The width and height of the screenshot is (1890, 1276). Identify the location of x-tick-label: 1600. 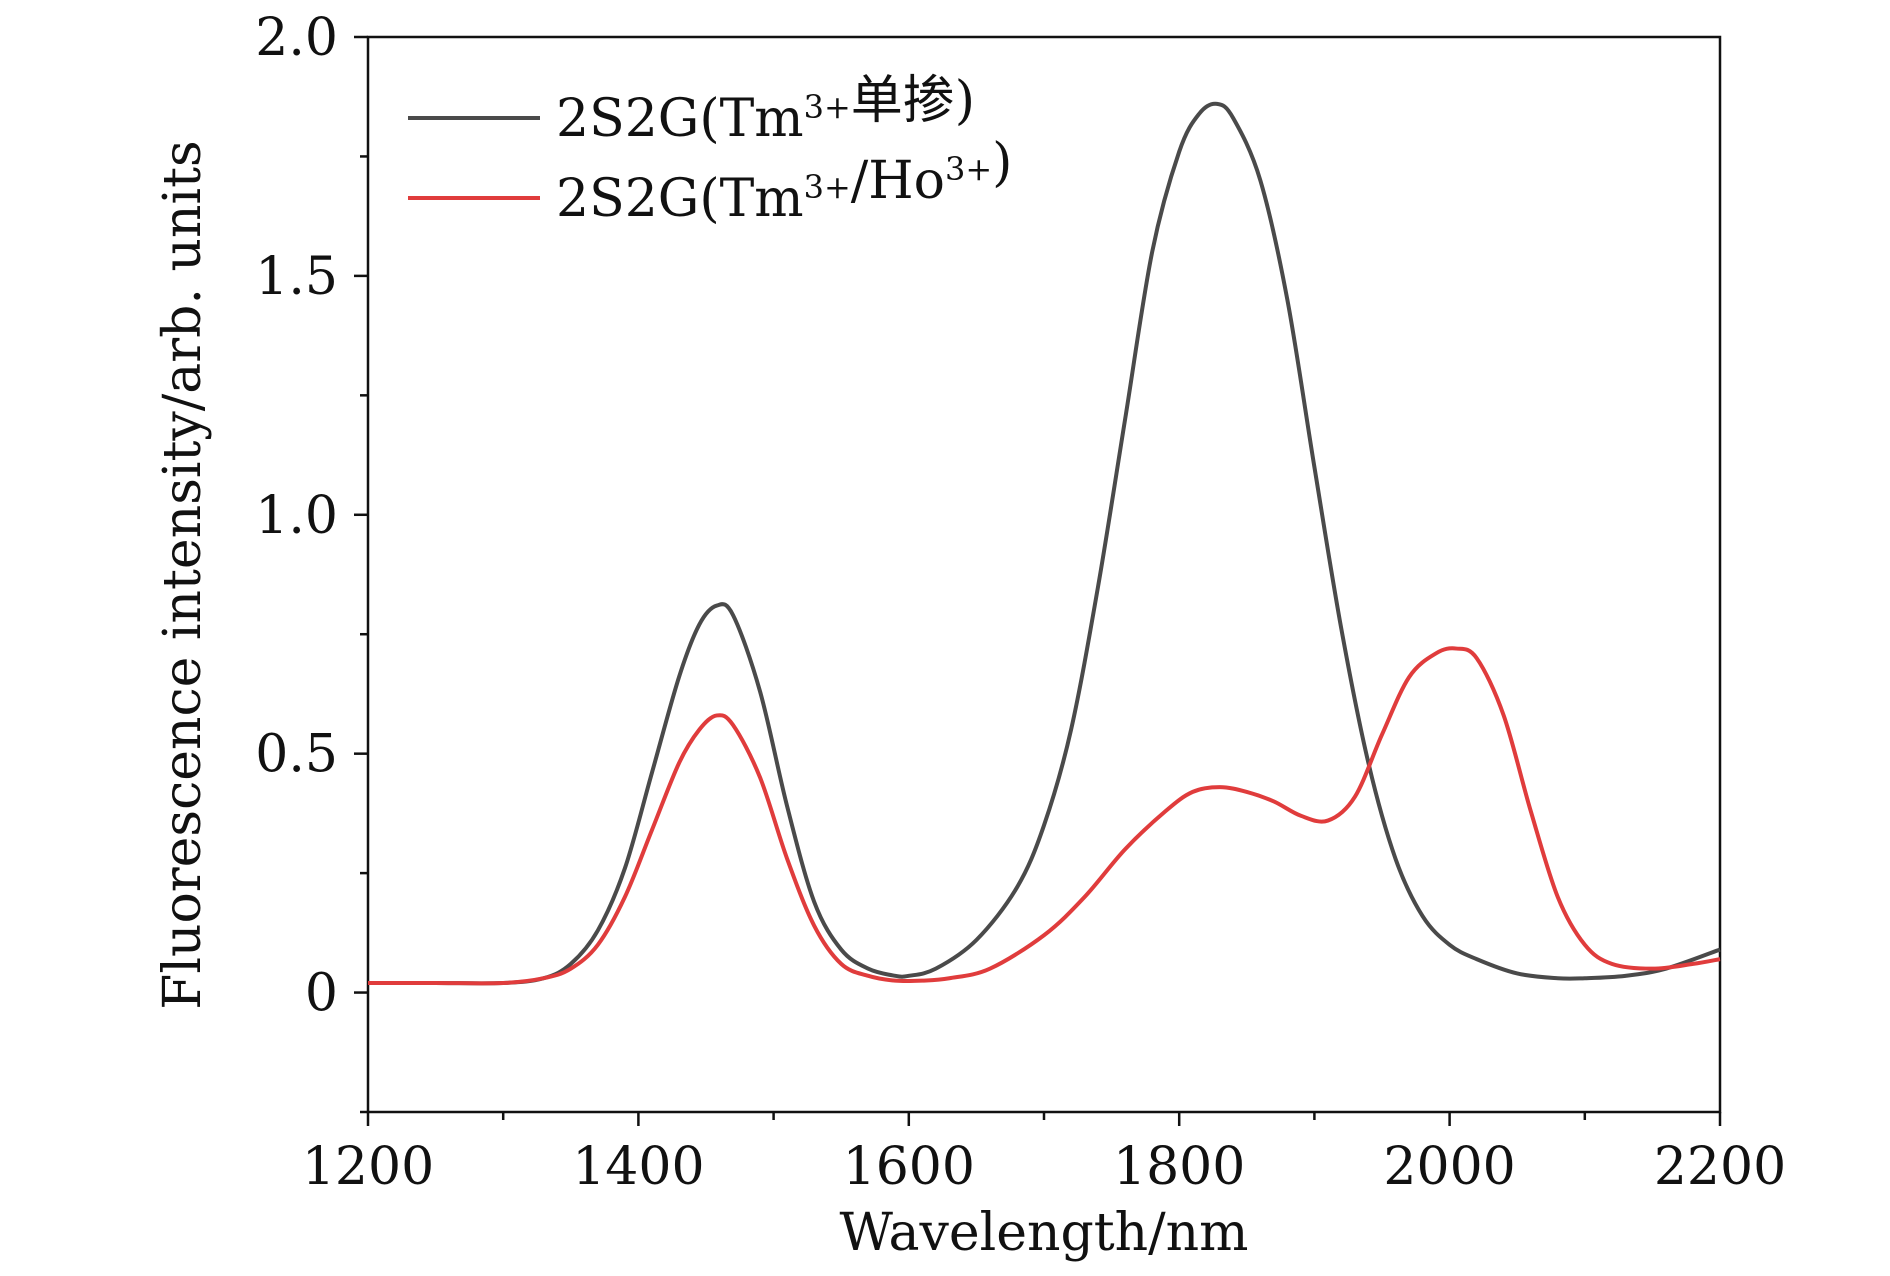
(909, 1167).